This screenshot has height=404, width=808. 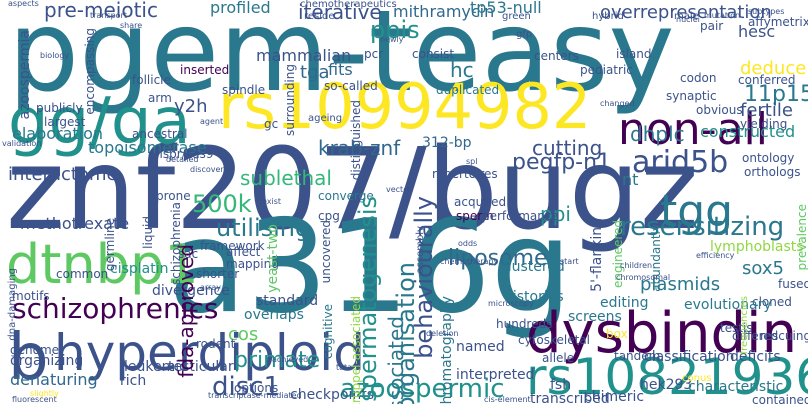 I want to click on word-codon: codon, so click(x=698, y=78).